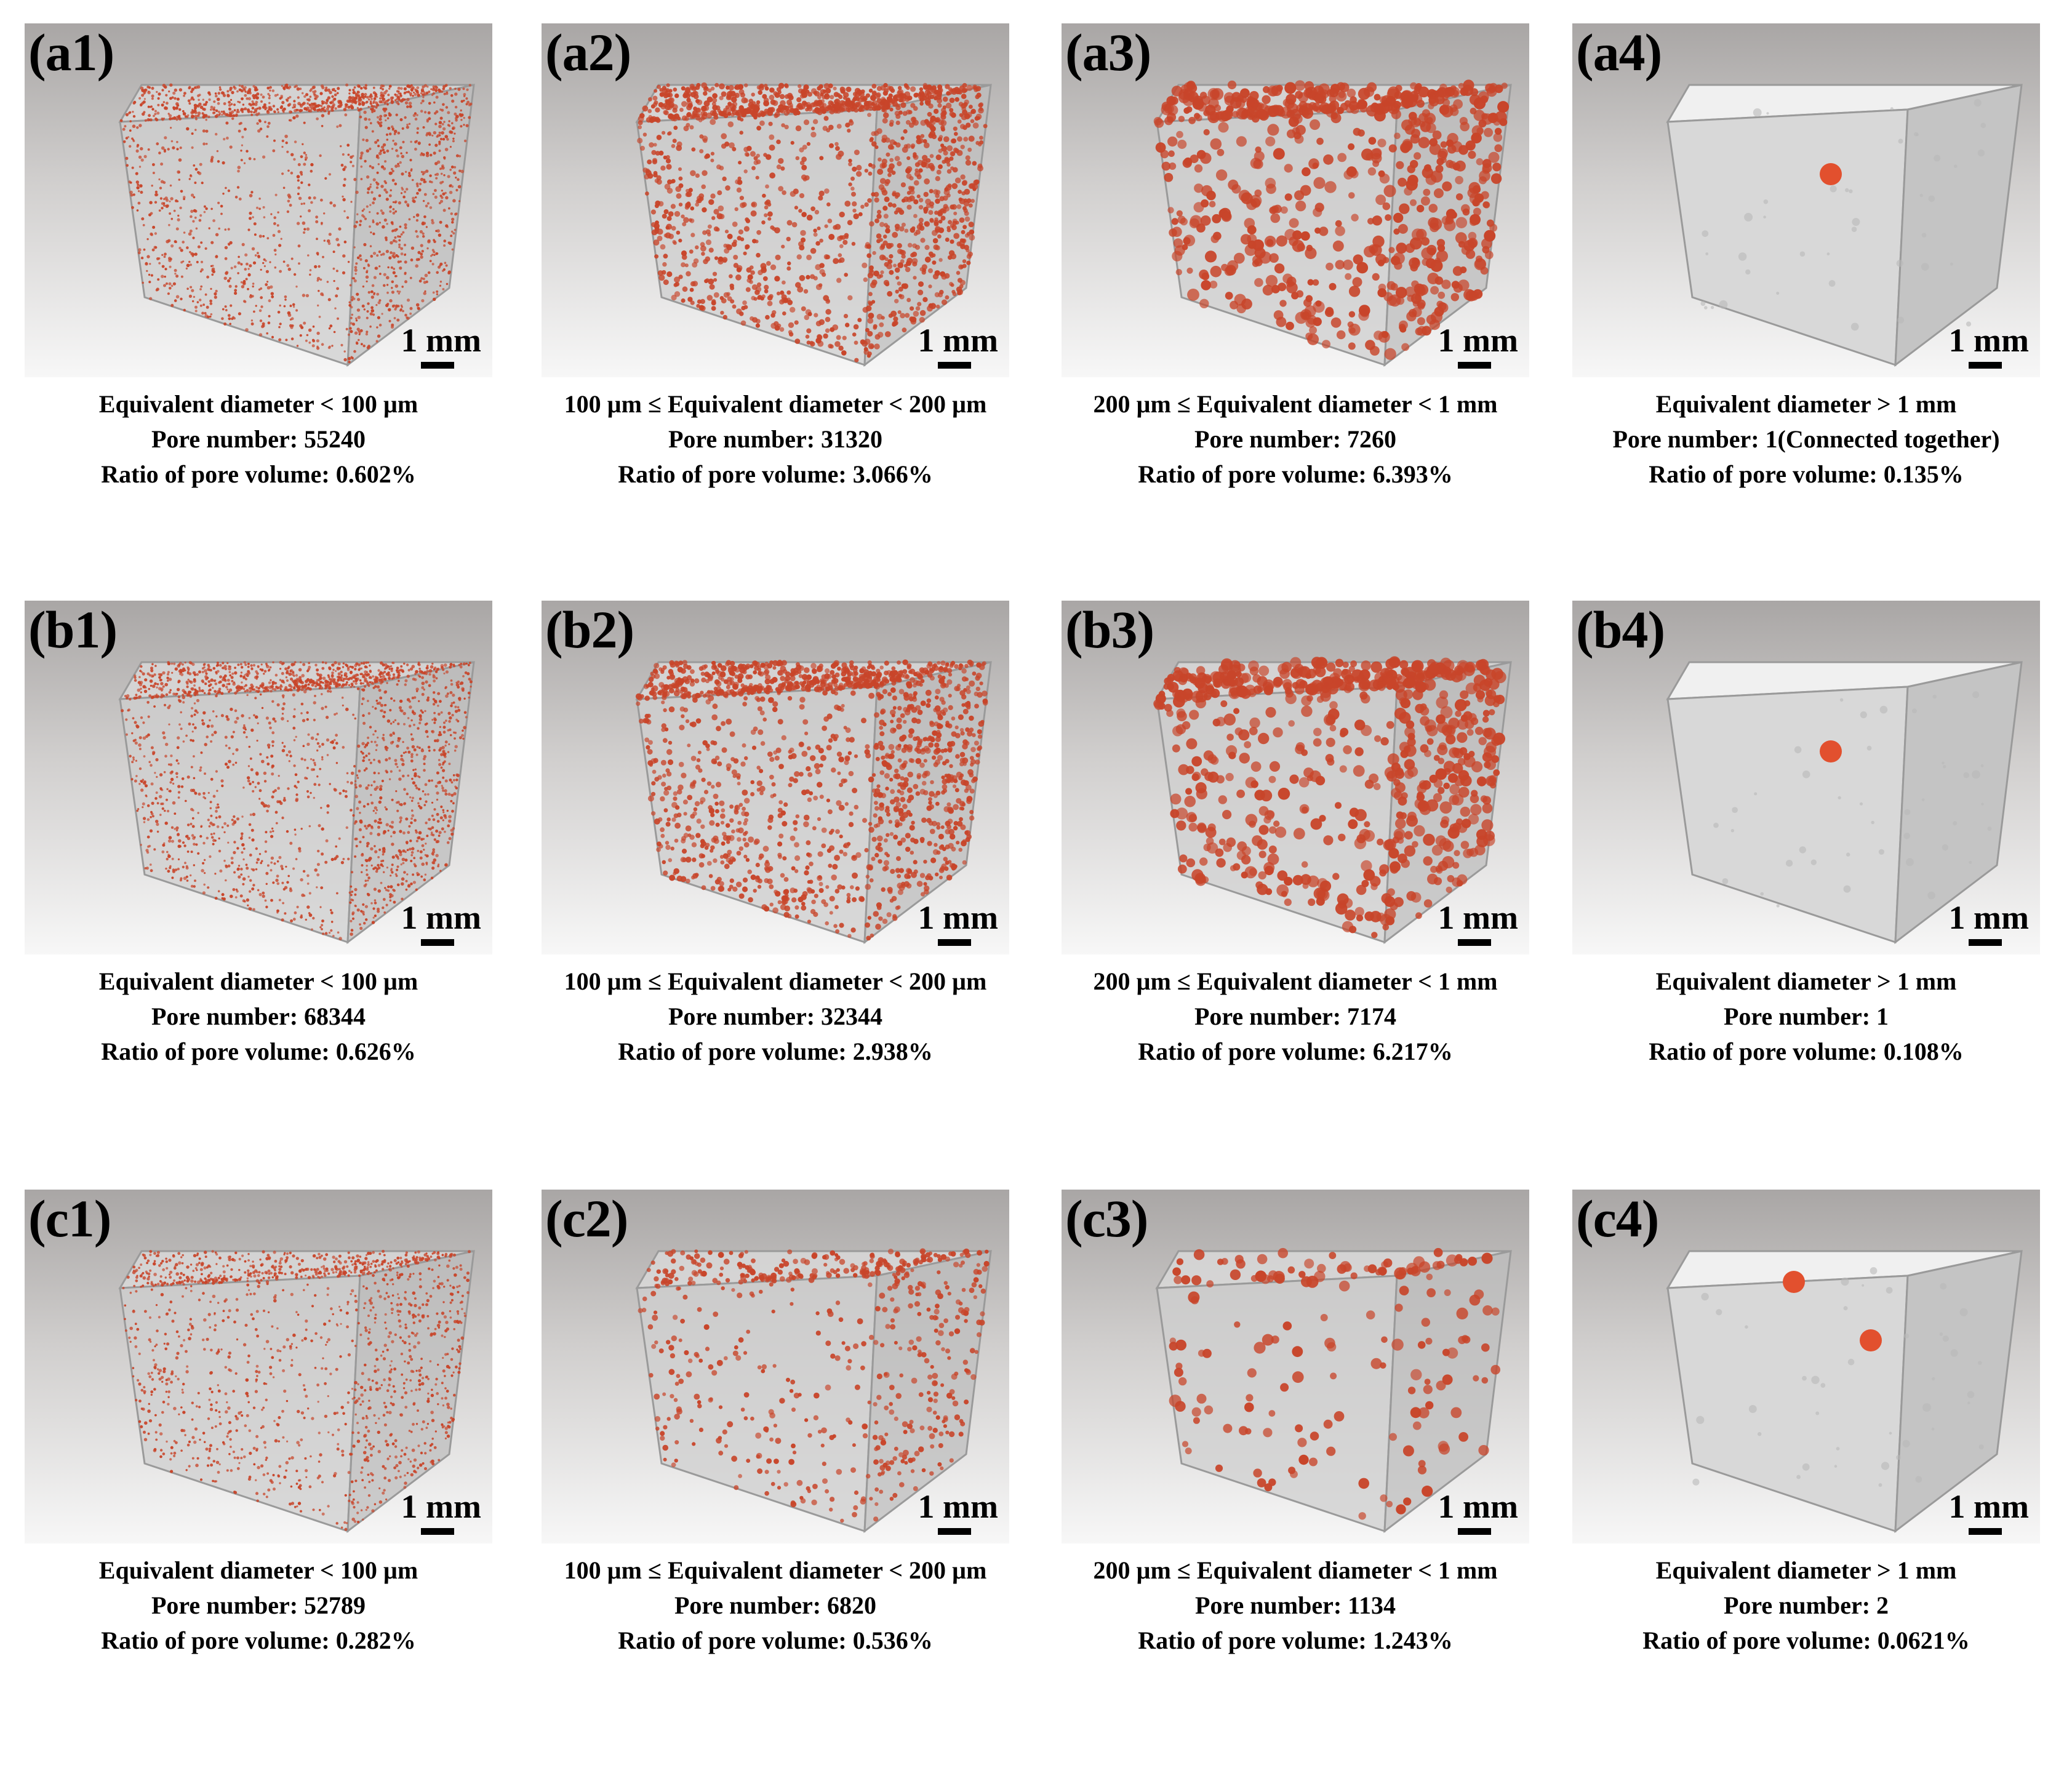 This screenshot has width=2072, height=1765. What do you see at coordinates (1106, 1219) in the screenshot?
I see `panel-label: (c3)` at bounding box center [1106, 1219].